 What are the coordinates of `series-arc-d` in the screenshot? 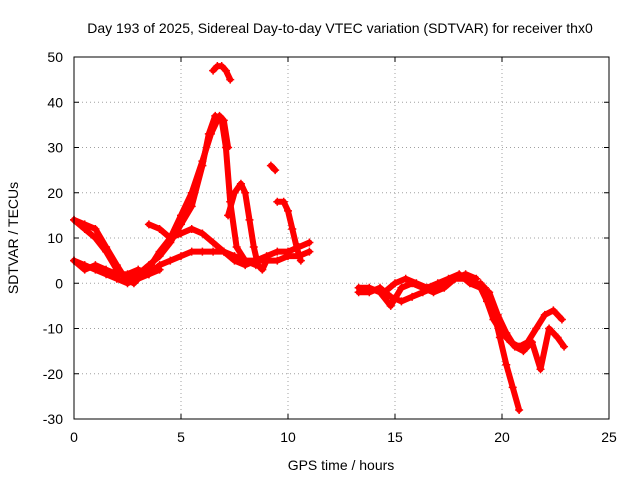 It's located at (117, 267).